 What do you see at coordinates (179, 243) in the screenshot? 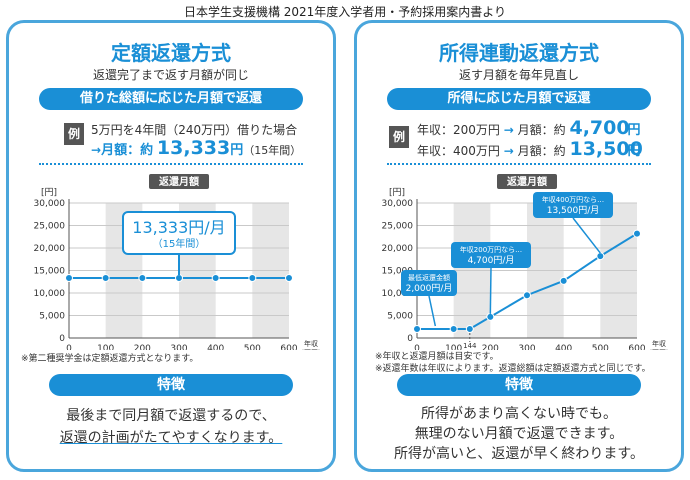
I see `callout-sub: （15年間）` at bounding box center [179, 243].